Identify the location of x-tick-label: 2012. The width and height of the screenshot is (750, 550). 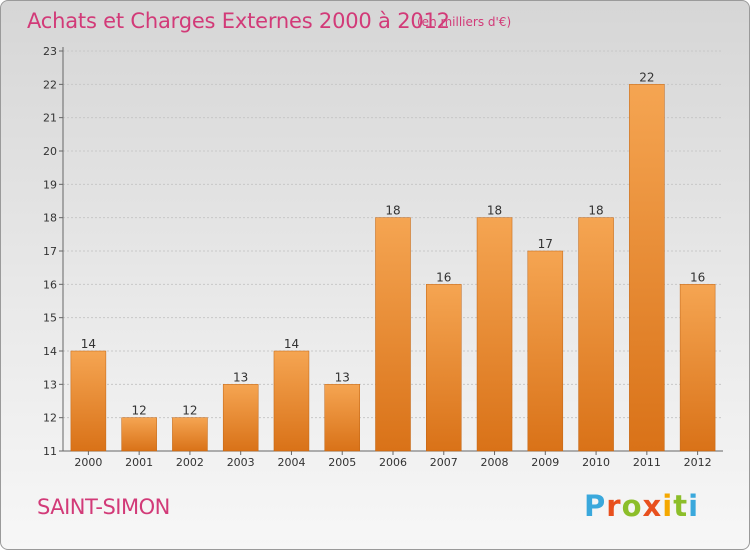
(698, 462).